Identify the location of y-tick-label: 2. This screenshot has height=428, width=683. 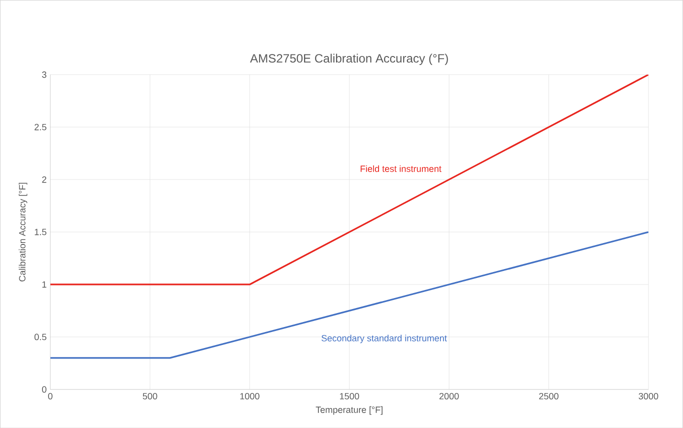
(44, 179).